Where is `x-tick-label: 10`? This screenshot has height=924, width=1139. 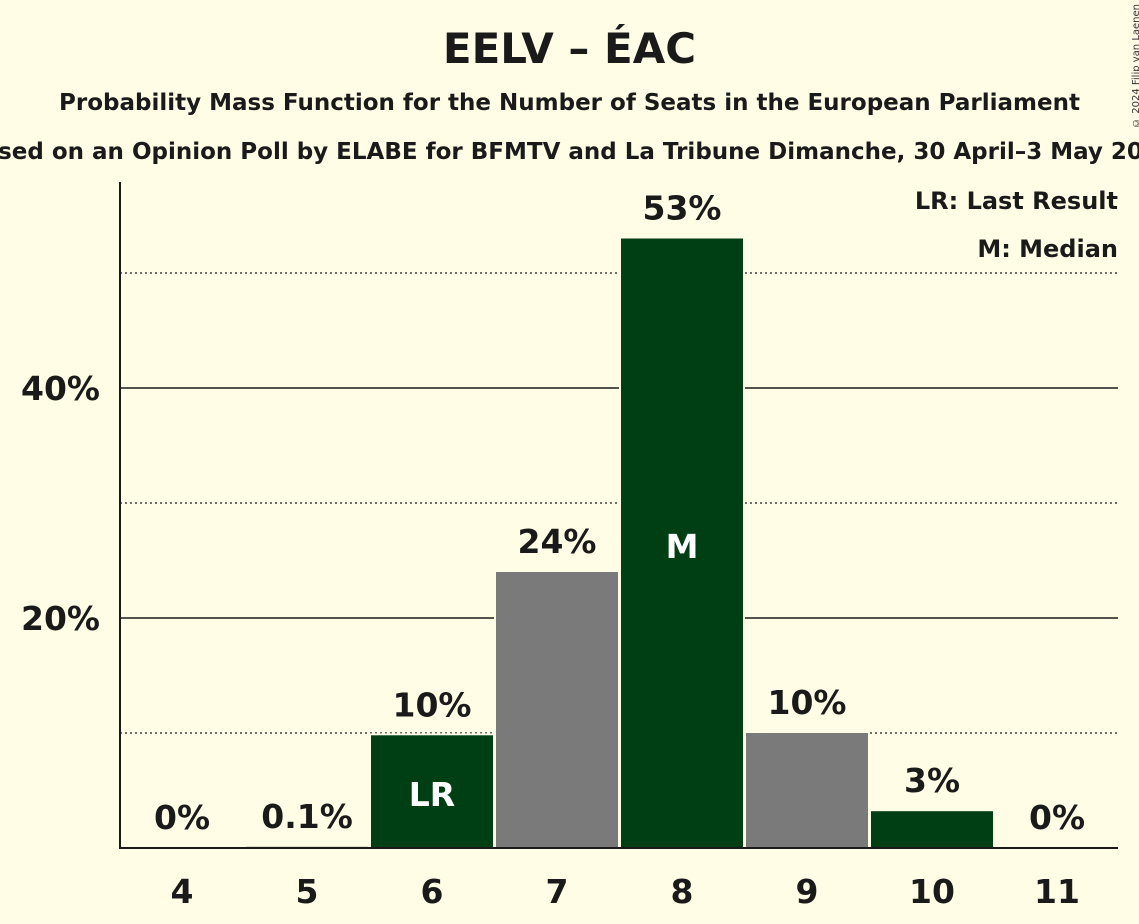 x-tick-label: 10 is located at coordinates (932, 891).